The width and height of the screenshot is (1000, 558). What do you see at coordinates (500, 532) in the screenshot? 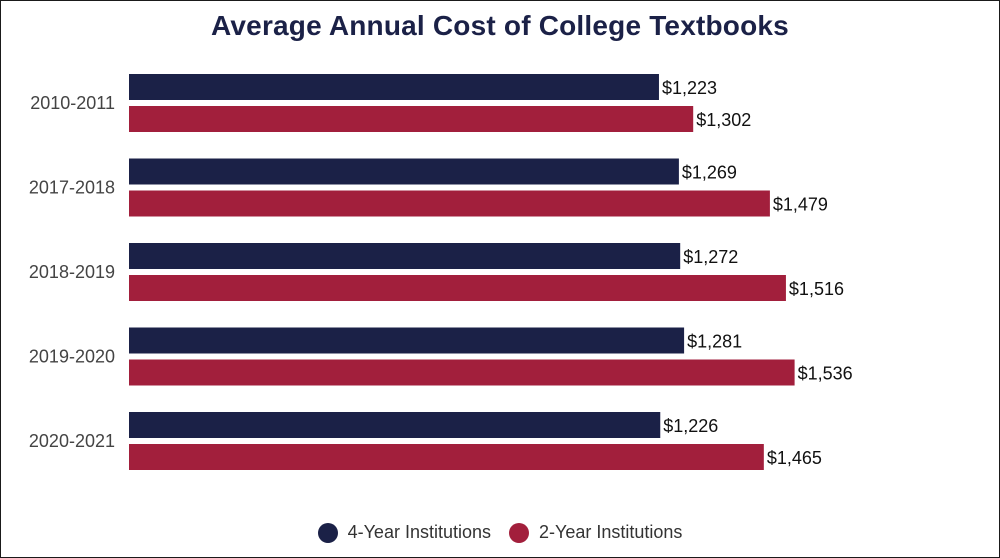
I see `chart-legend: 4-Year Institutions 2-Year Institutions` at bounding box center [500, 532].